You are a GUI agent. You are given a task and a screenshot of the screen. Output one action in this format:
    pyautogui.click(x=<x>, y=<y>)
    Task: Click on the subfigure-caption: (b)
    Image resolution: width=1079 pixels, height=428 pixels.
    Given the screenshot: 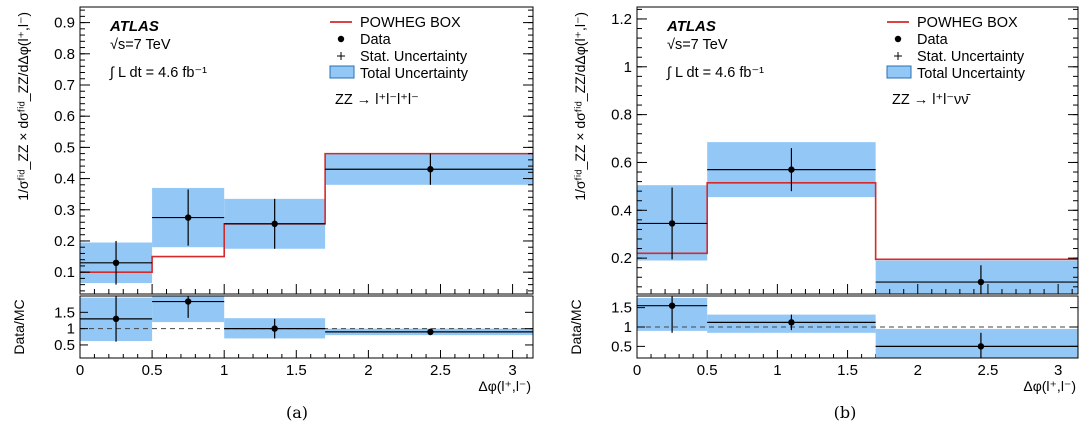 What is the action you would take?
    pyautogui.click(x=845, y=412)
    